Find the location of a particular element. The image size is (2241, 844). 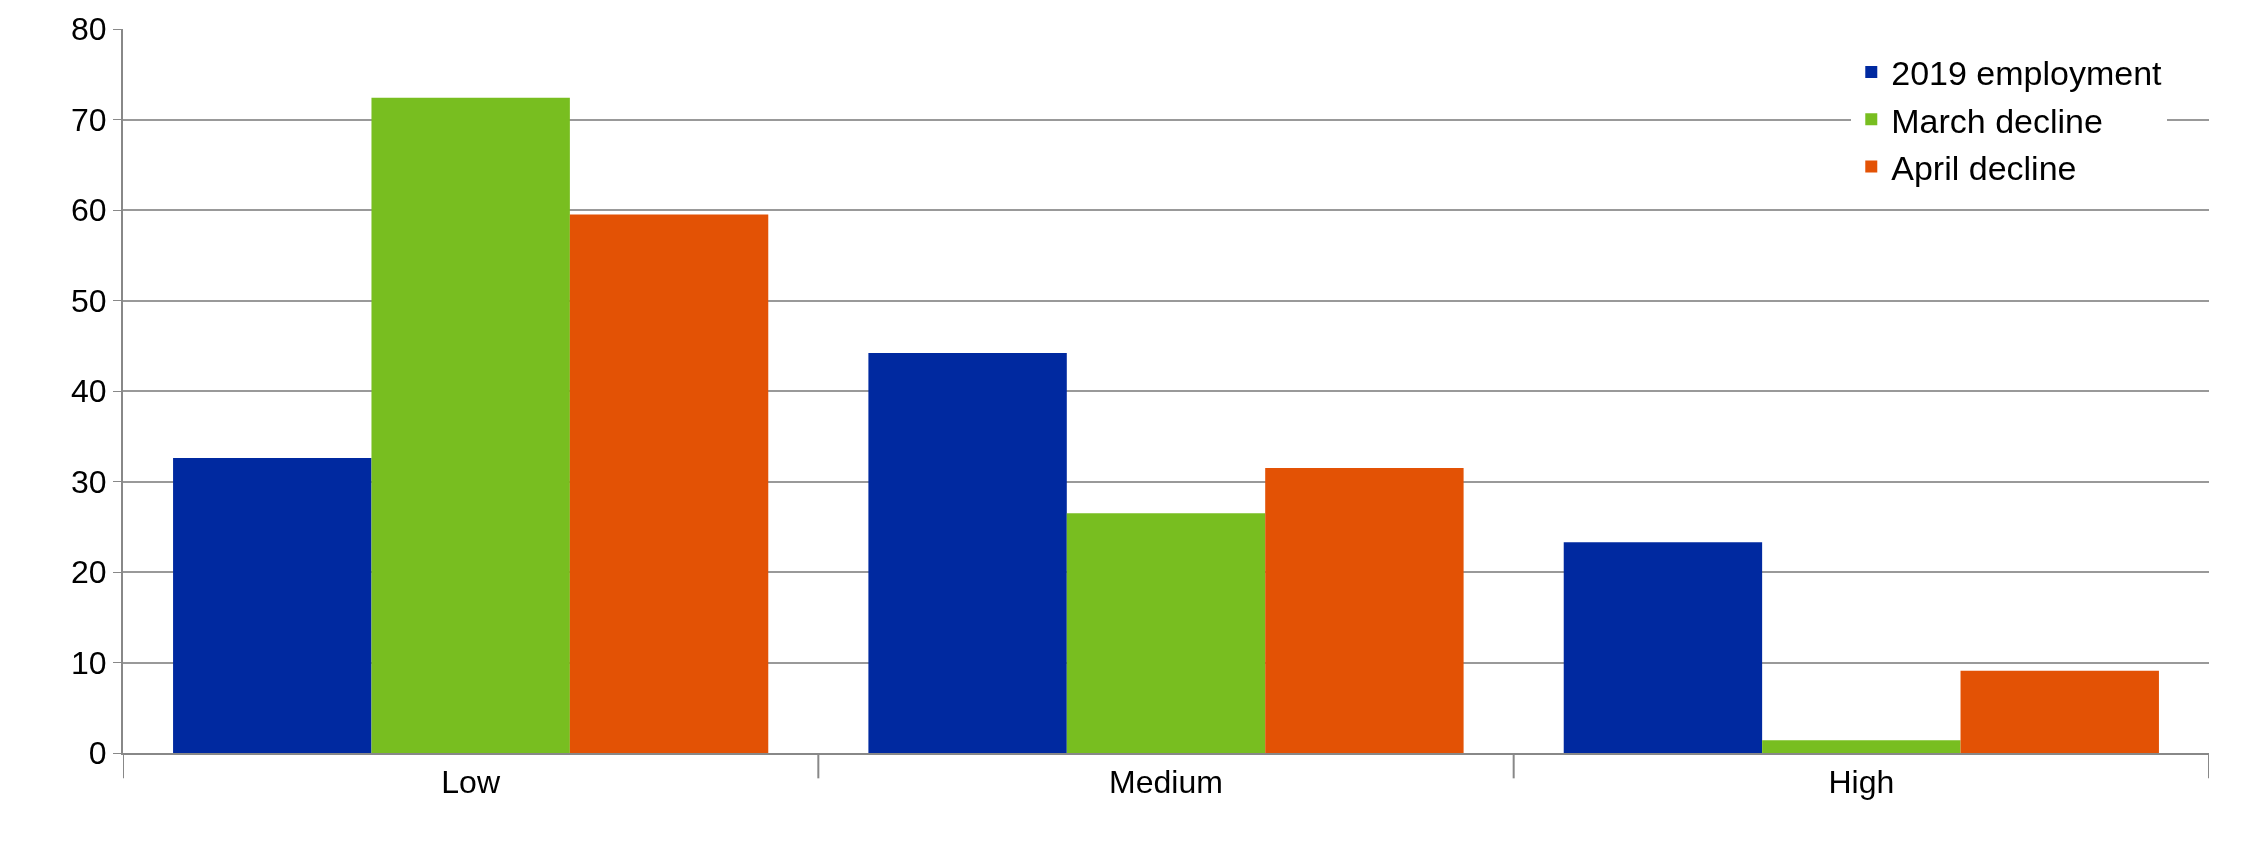

y-tick-label: 80 is located at coordinates (89, 29).